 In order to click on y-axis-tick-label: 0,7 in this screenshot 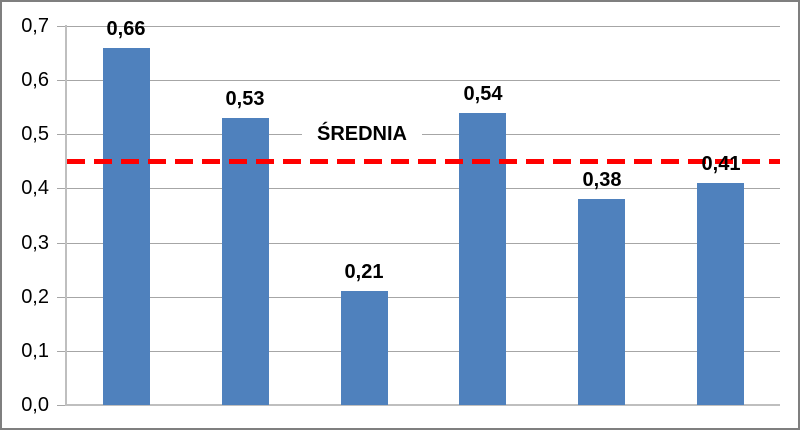, I will do `click(35, 26)`.